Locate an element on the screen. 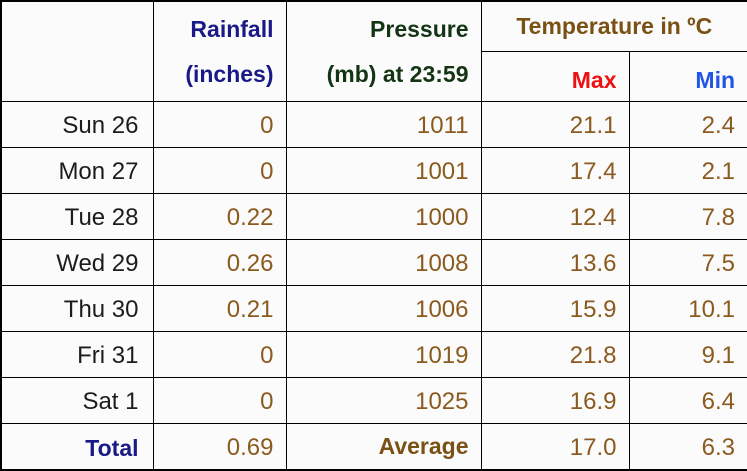 This screenshot has width=747, height=471. temp-max-cell: 16.9 is located at coordinates (555, 401).